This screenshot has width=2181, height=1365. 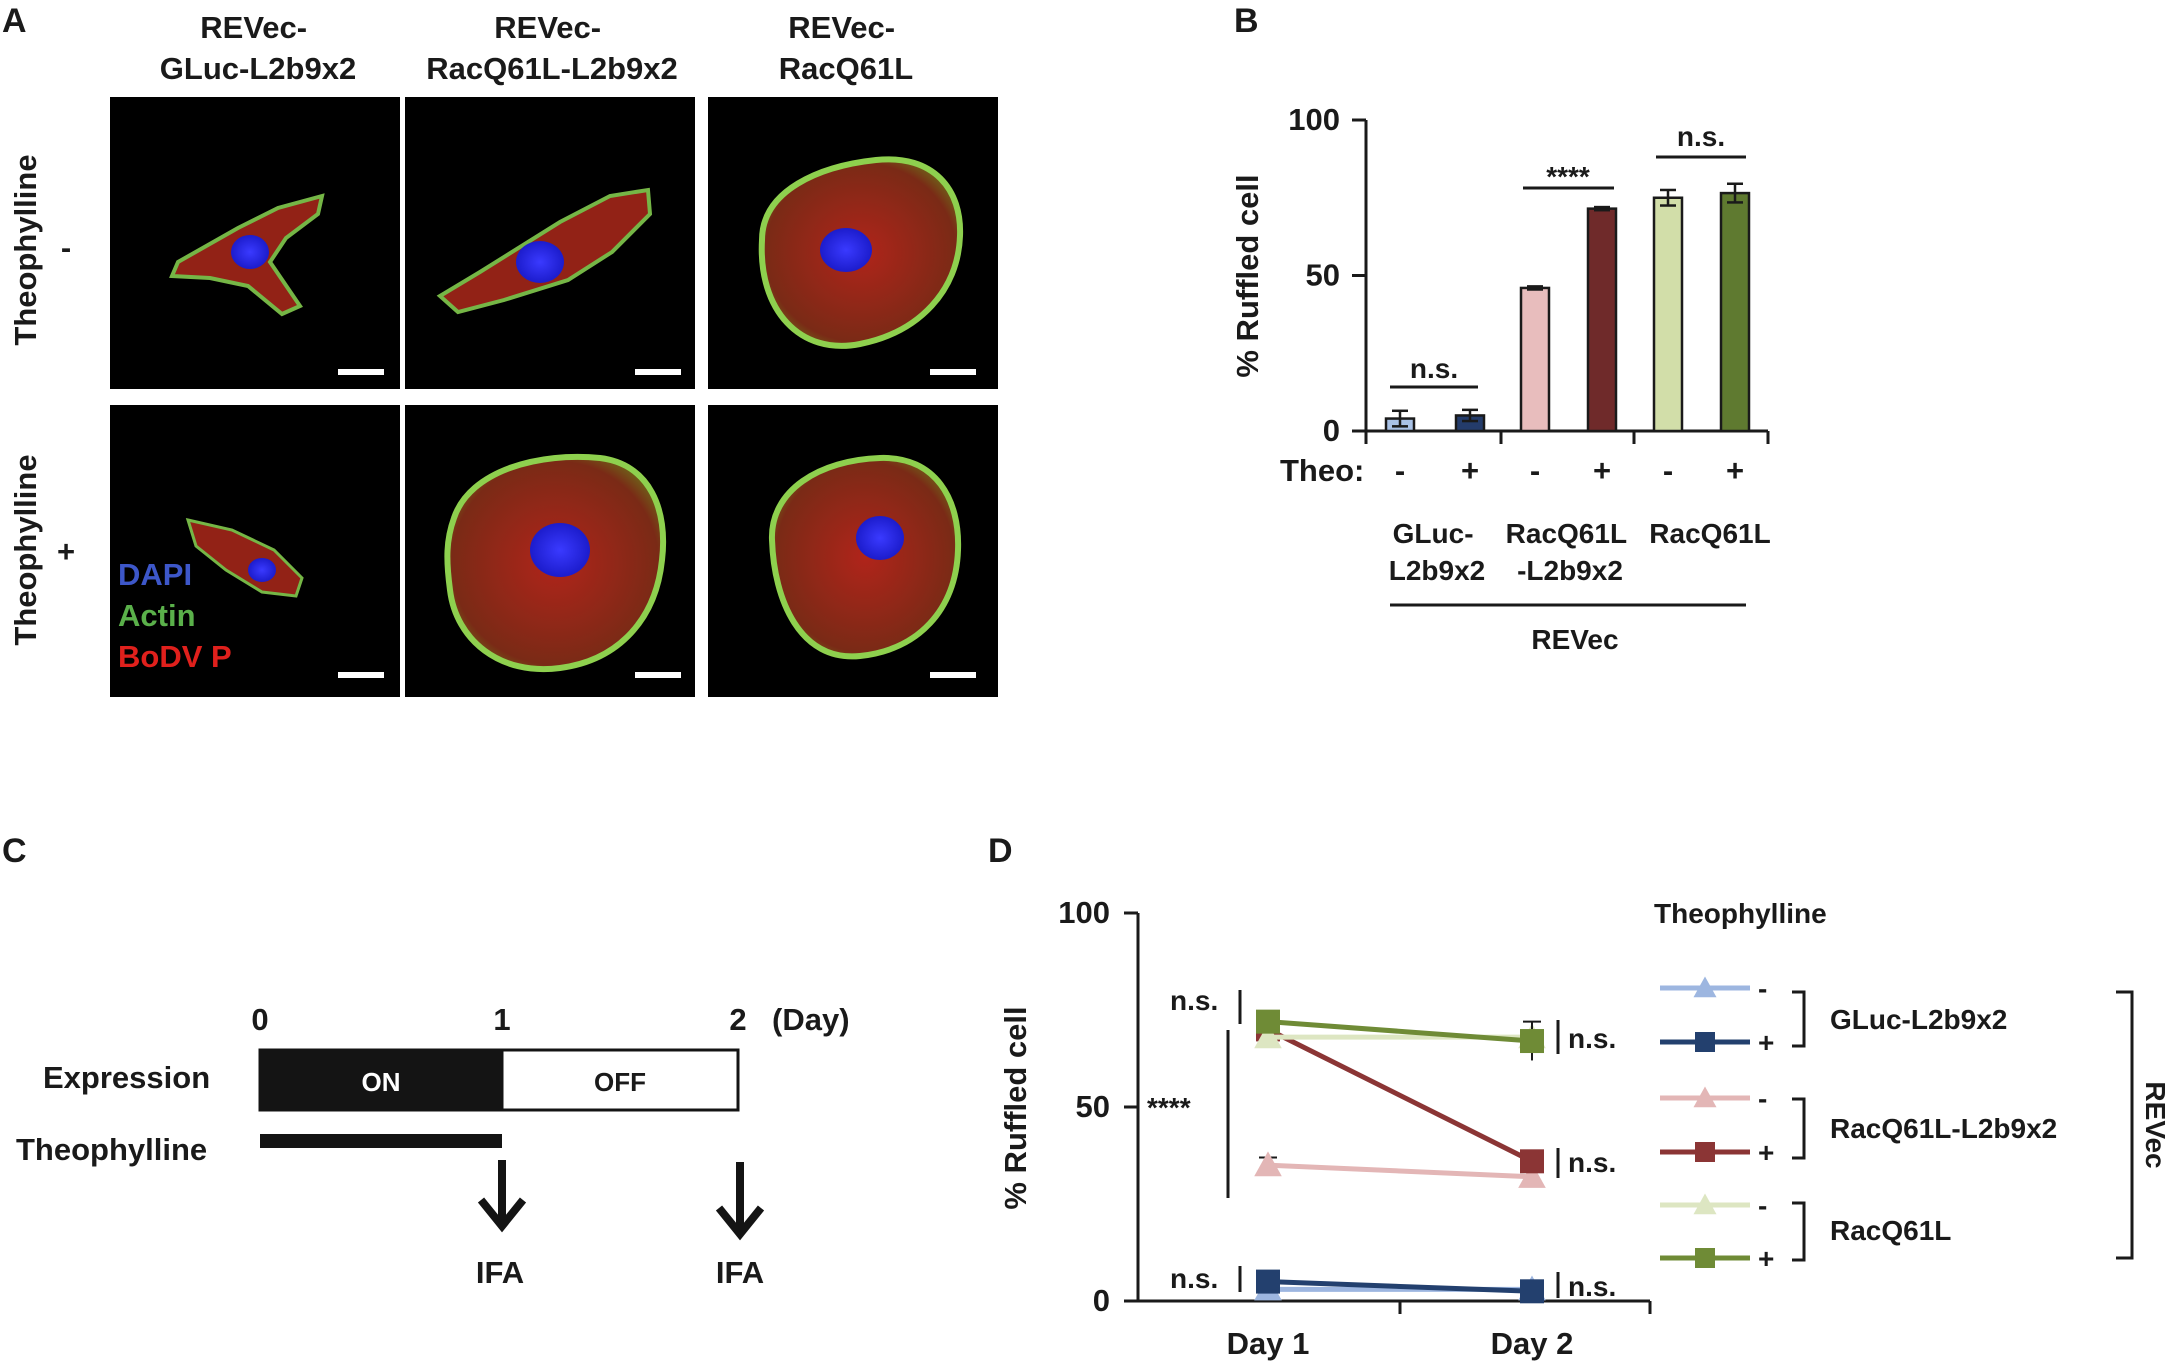 I want to click on group-label-racl2-l1: RacQ61L, so click(x=1566, y=533).